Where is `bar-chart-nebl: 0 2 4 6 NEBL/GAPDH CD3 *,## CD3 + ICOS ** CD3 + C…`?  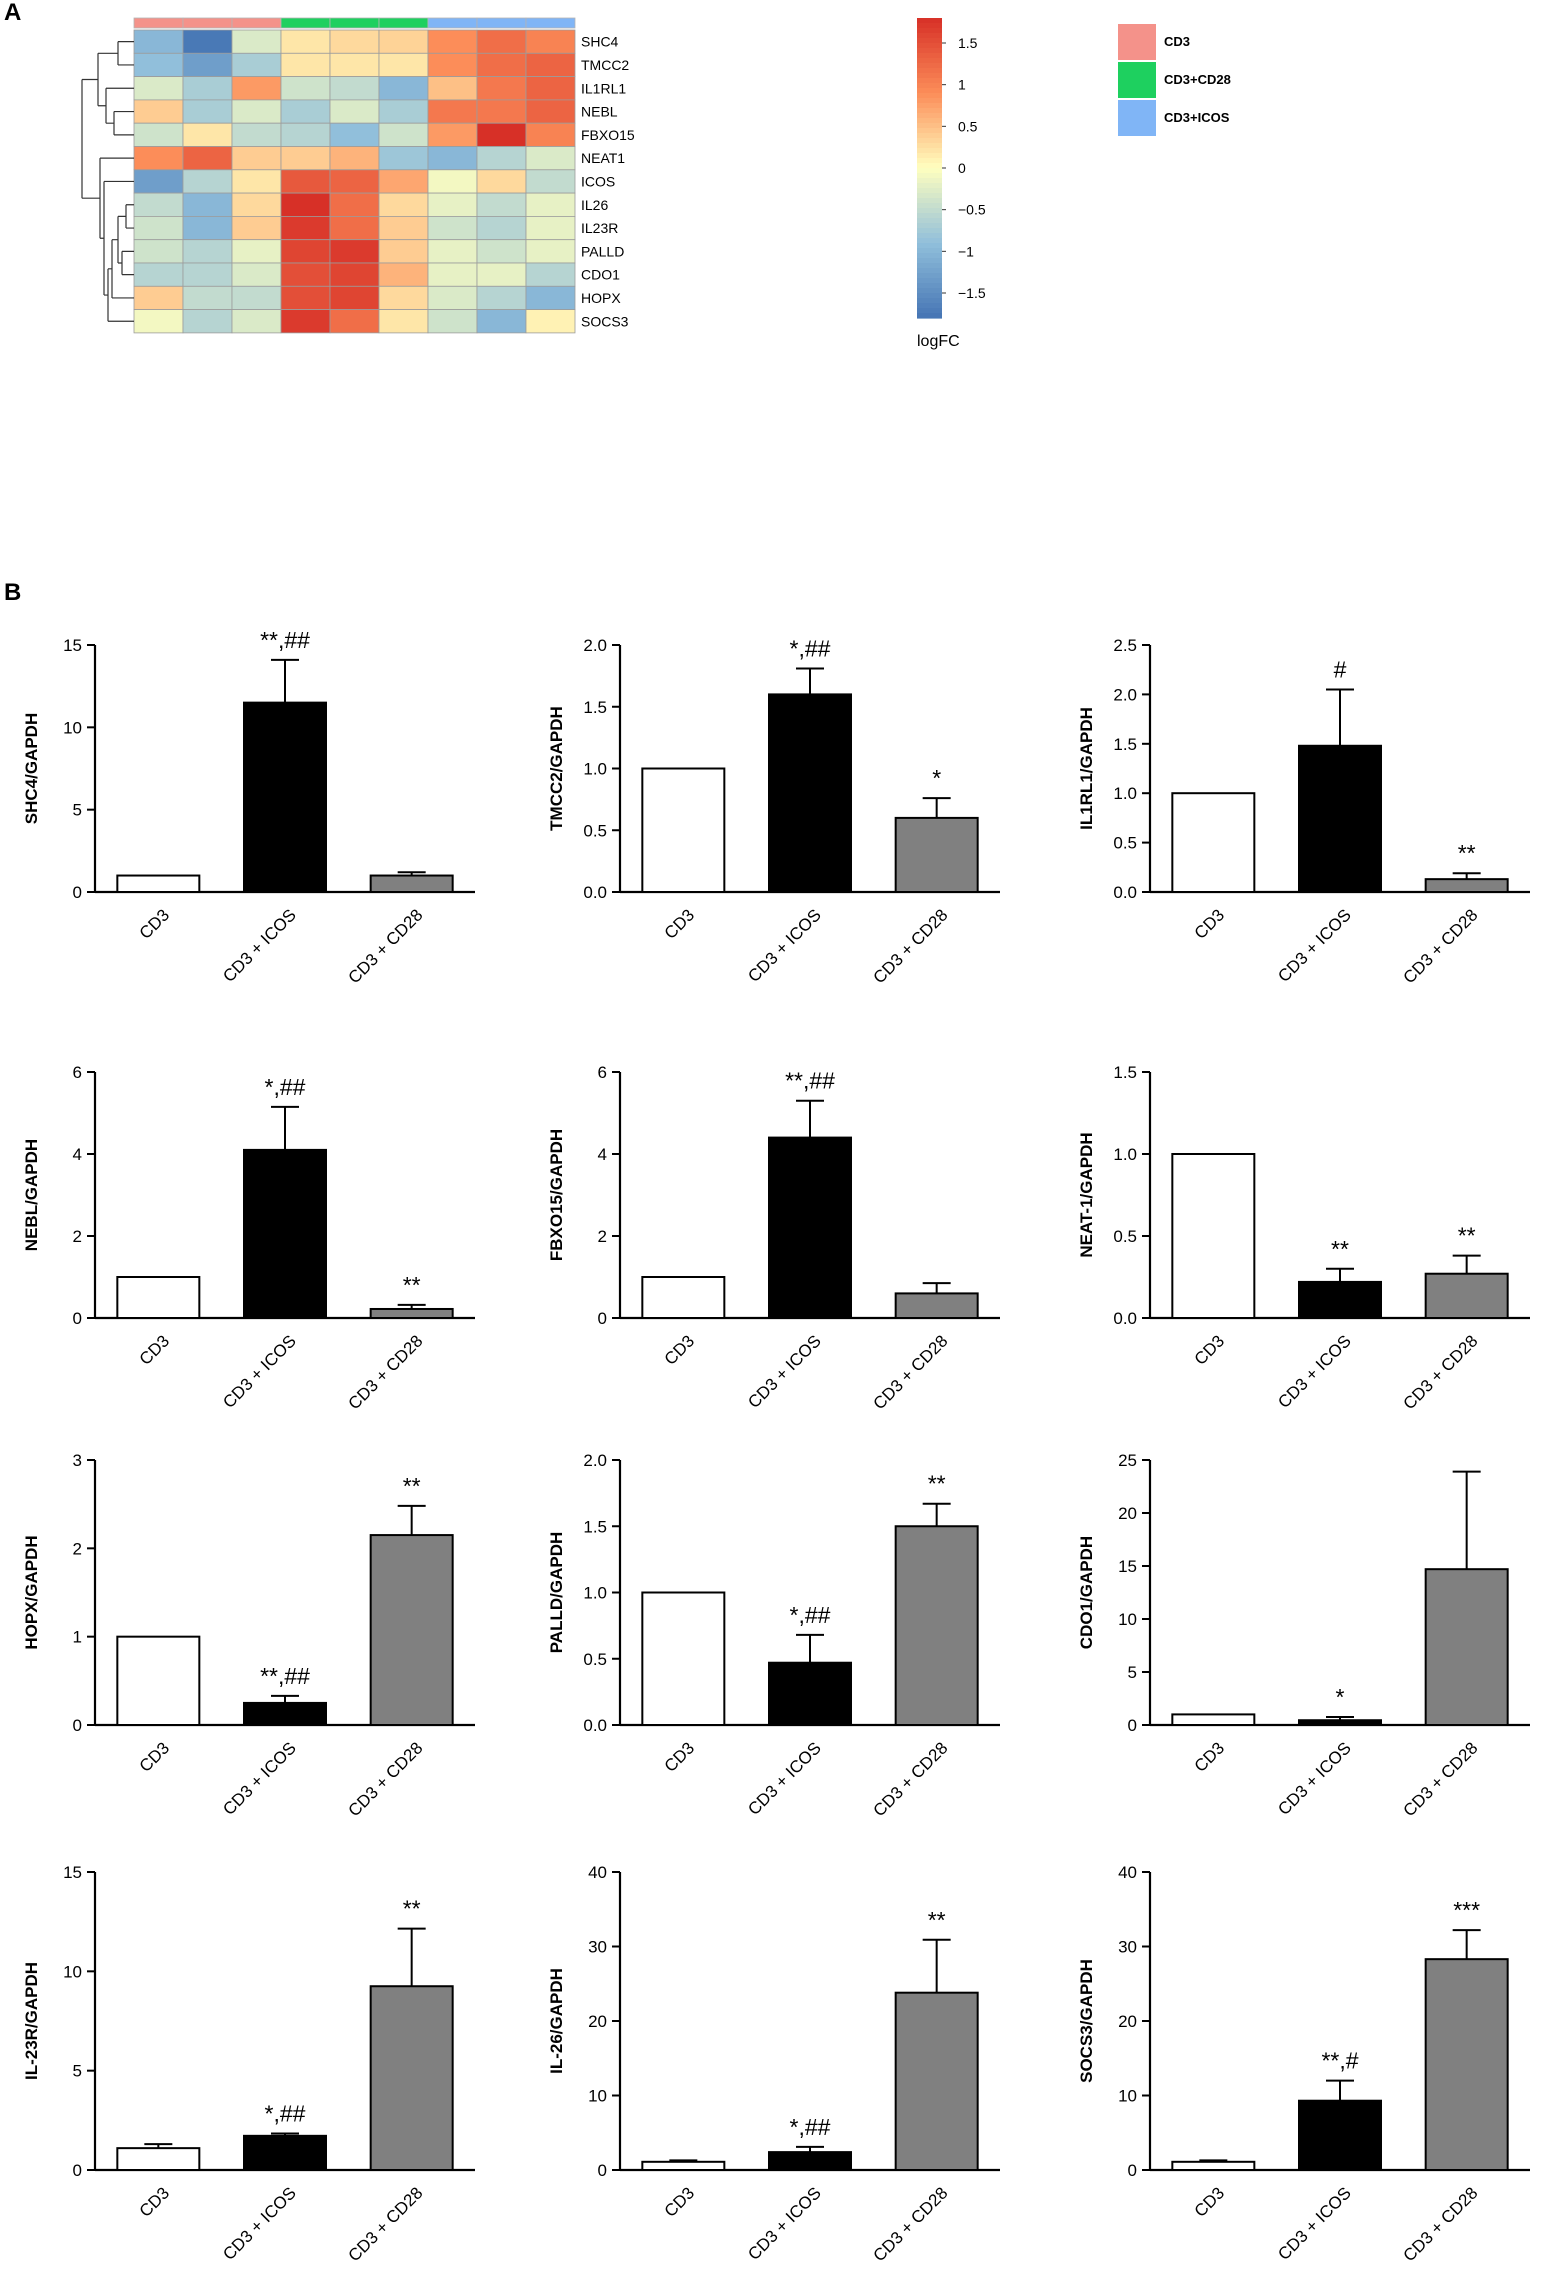 bar-chart-nebl: 0 2 4 6 NEBL/GAPDH CD3 *,## CD3 + ICOS ** CD3 + C… is located at coordinates (248, 1238).